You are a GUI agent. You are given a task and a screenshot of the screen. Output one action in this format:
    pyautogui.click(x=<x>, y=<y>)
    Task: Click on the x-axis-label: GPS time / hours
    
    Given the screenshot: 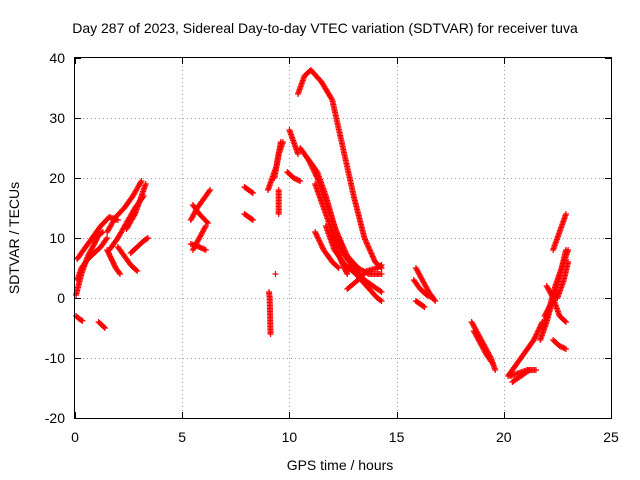 What is the action you would take?
    pyautogui.click(x=340, y=465)
    